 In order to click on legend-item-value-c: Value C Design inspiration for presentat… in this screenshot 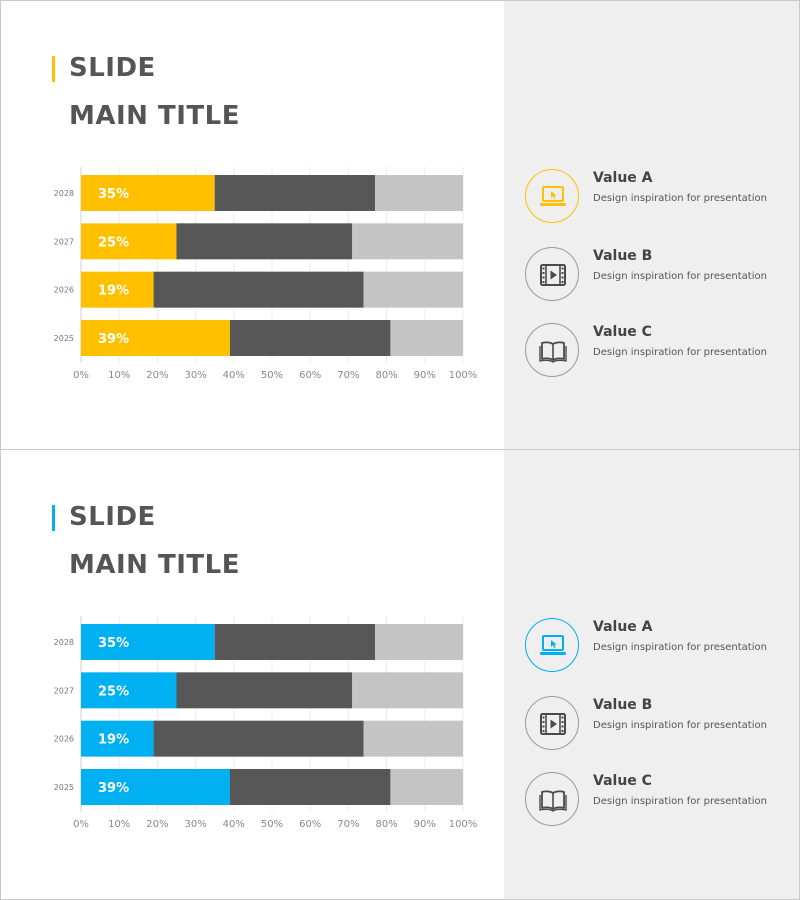, I will do `click(660, 351)`.